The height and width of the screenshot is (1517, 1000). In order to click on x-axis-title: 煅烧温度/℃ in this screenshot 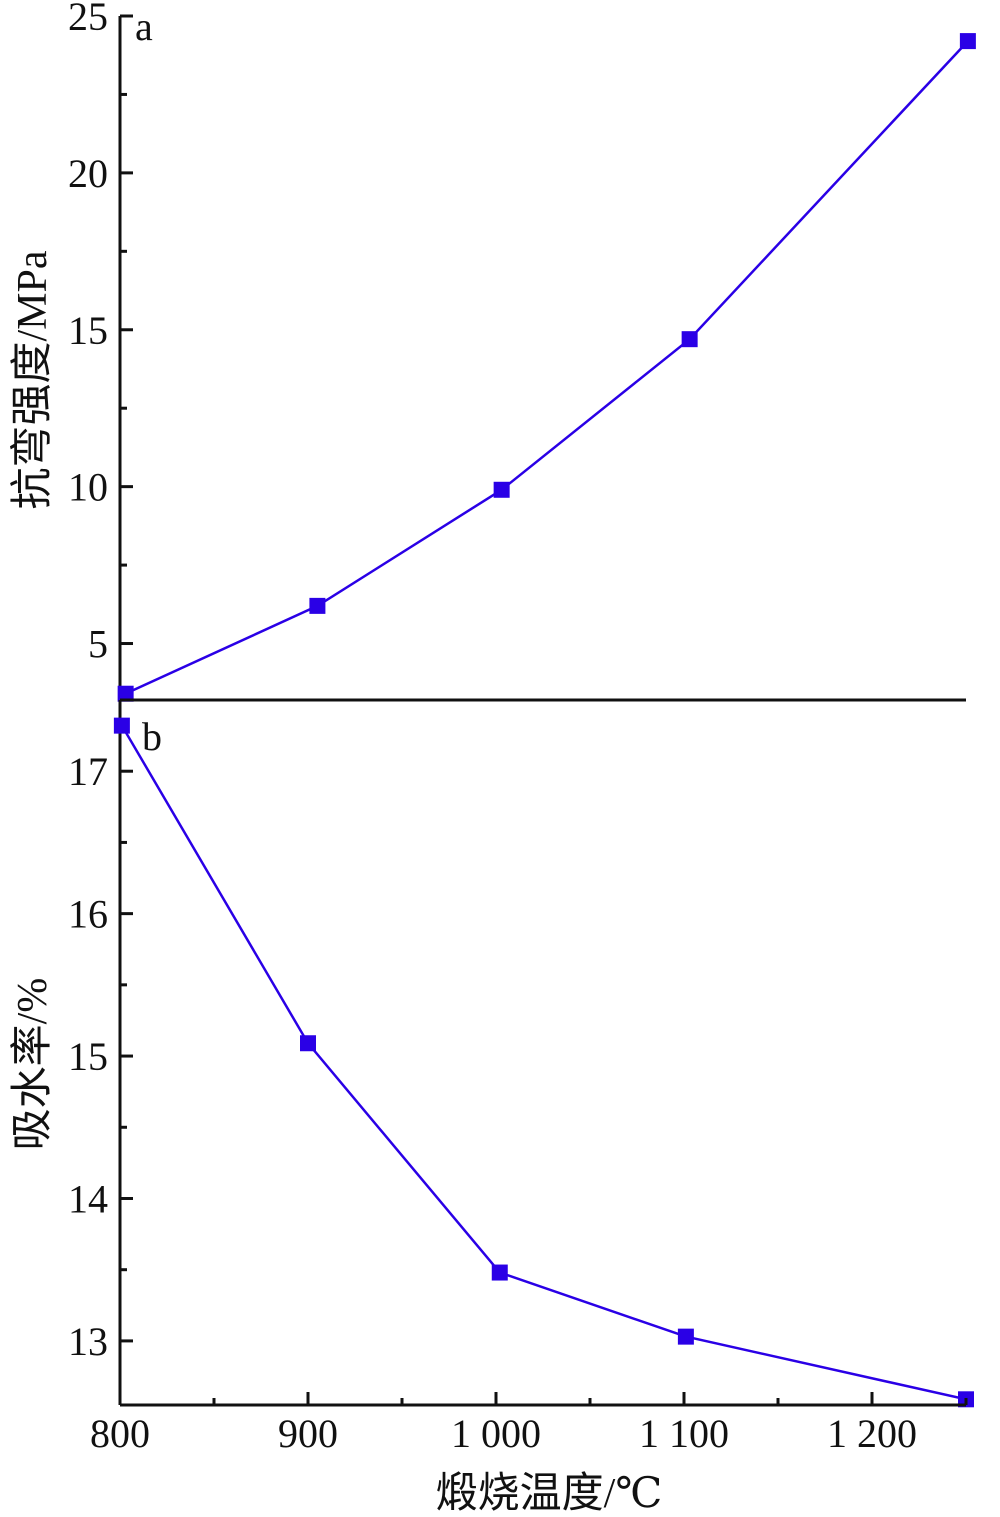, I will do `click(549, 1494)`.